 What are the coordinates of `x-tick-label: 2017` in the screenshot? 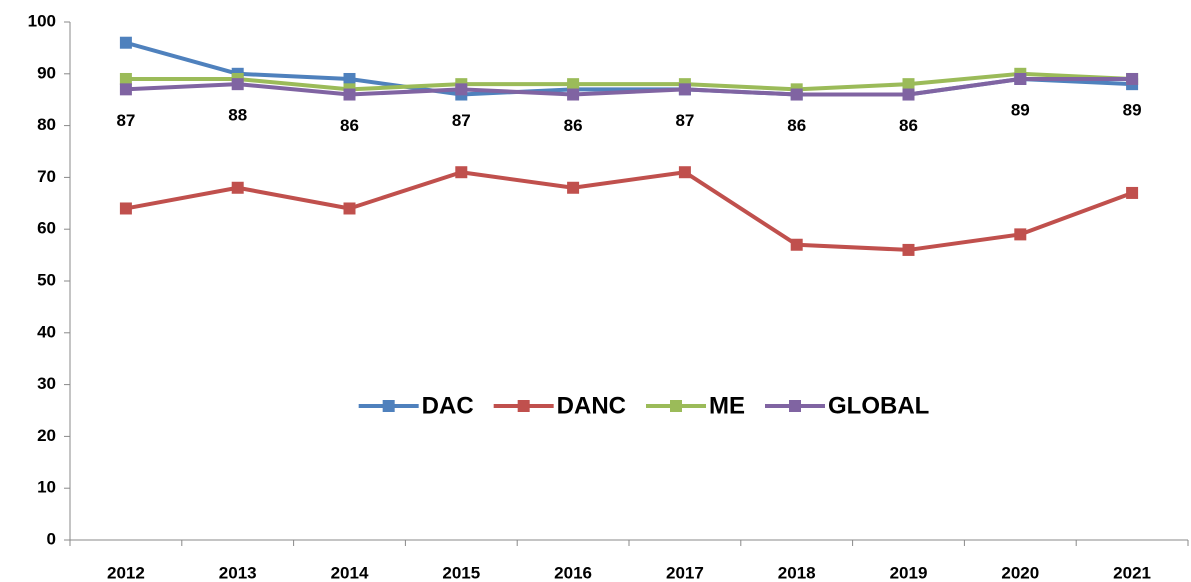 It's located at (685, 572).